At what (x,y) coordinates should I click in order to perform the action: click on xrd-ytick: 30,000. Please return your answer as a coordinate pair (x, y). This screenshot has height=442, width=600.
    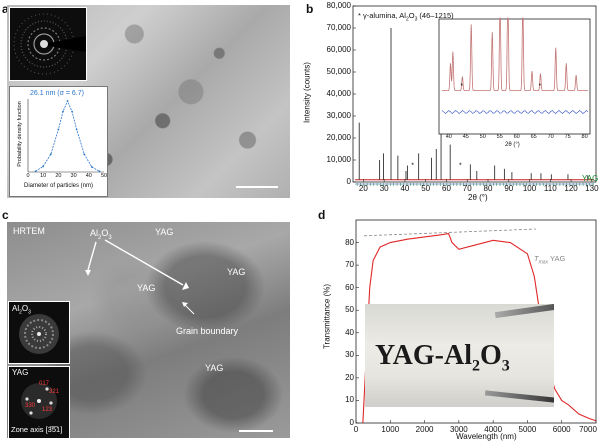
    Looking at the image, I should click on (338, 115).